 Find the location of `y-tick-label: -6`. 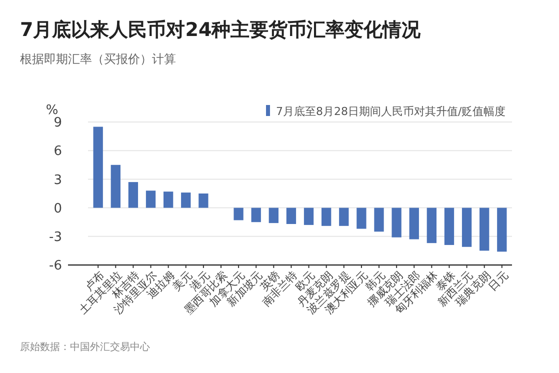

y-tick-label: -6 is located at coordinates (55, 266).